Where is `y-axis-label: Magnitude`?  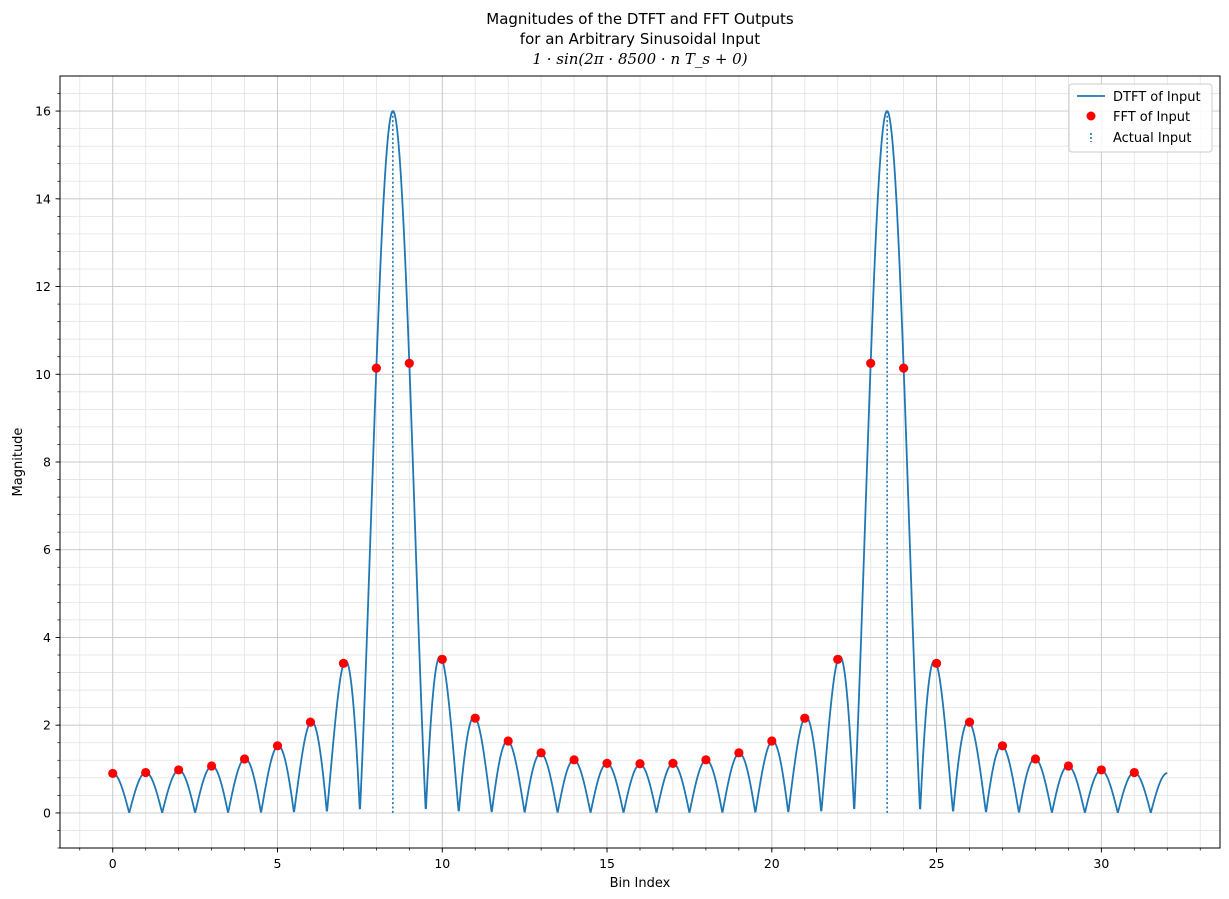
y-axis-label: Magnitude is located at coordinates (18, 462).